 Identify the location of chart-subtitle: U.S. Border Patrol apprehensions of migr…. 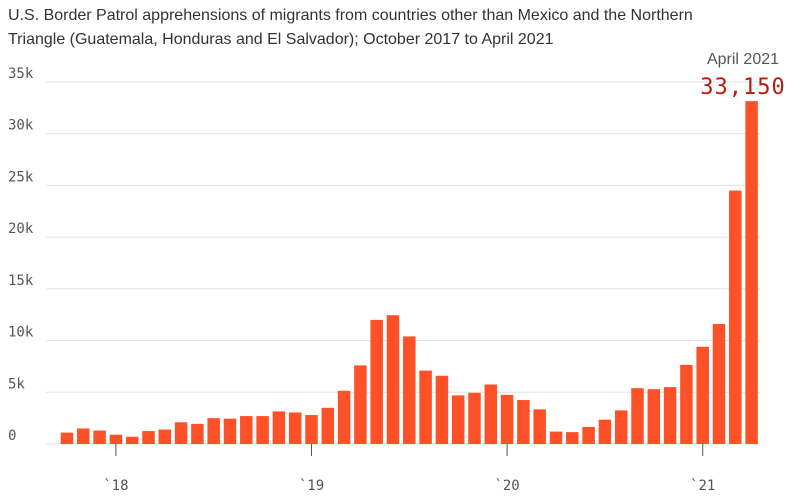
(350, 27).